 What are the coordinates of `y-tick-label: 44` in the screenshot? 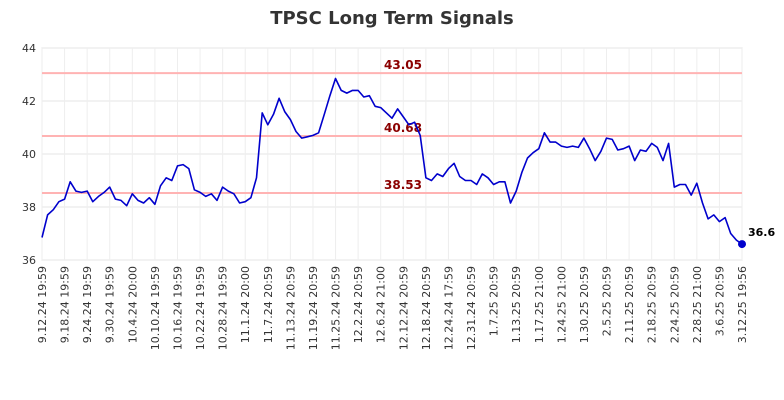 It's located at (29, 48).